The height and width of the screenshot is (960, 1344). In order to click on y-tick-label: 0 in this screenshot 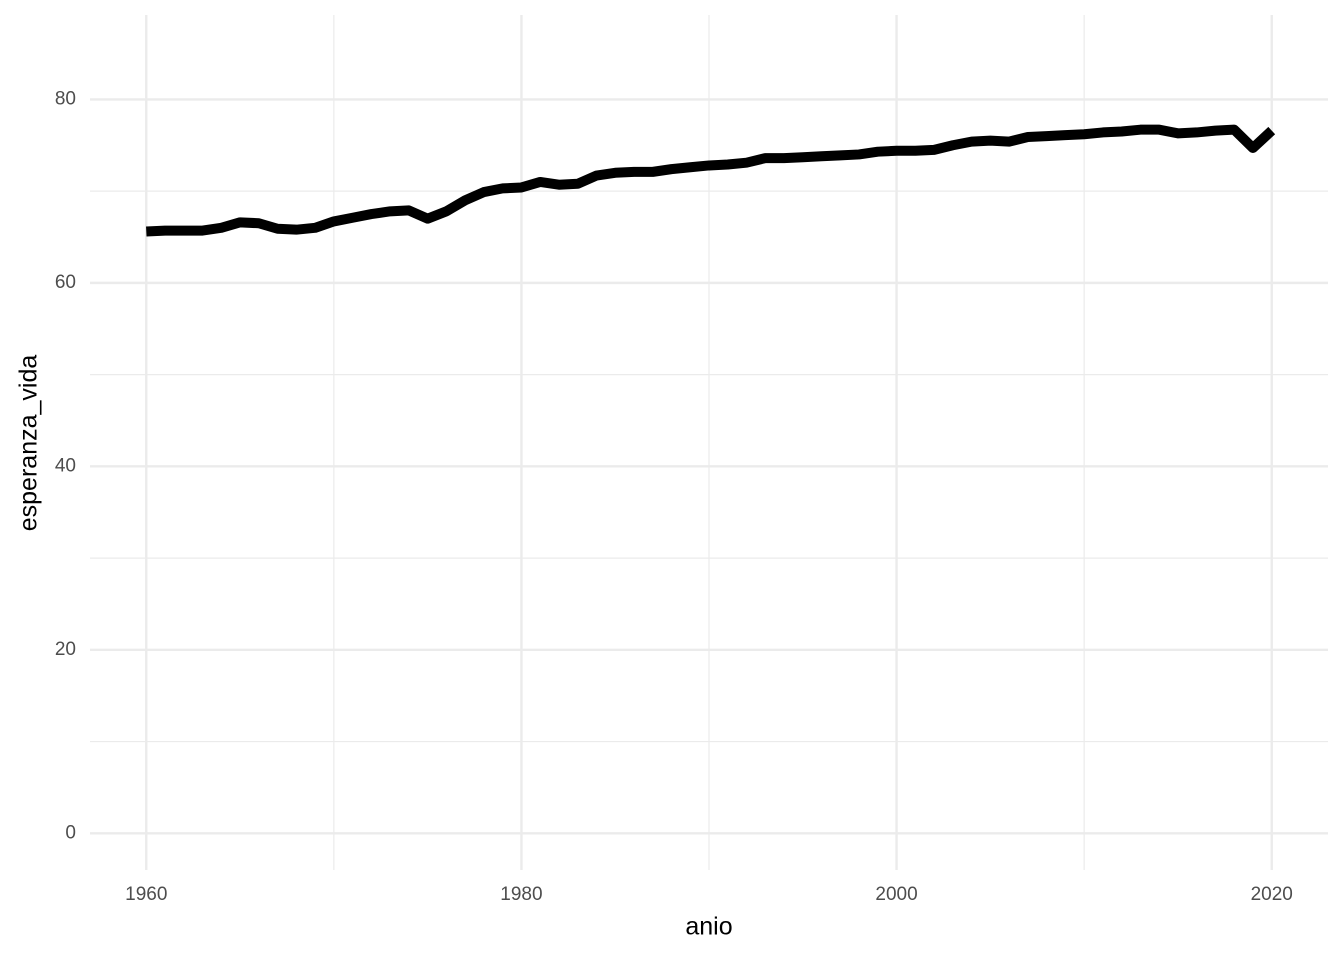, I will do `click(70, 832)`.